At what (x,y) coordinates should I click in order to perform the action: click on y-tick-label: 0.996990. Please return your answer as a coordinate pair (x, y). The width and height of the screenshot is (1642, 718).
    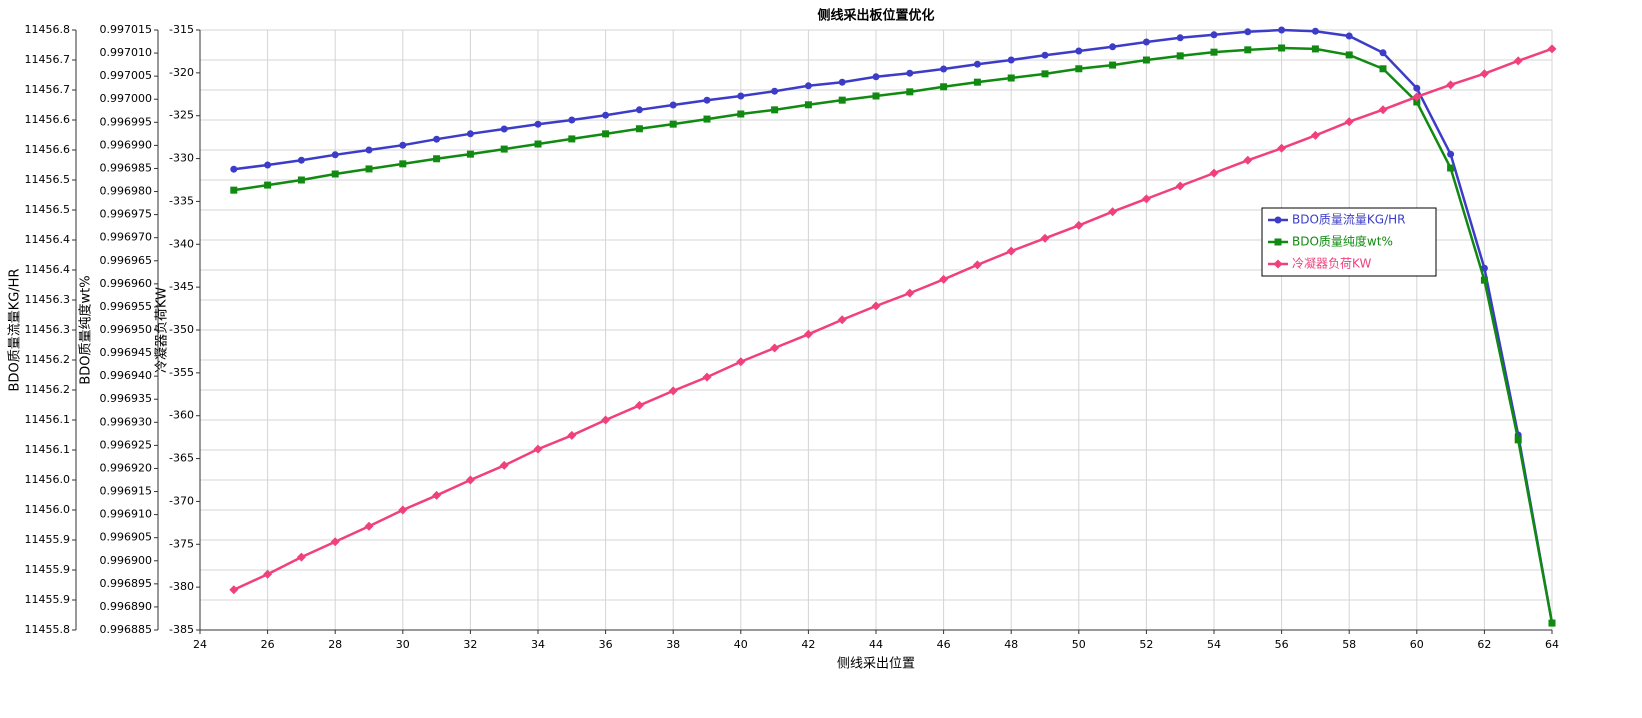
    Looking at the image, I should click on (126, 144).